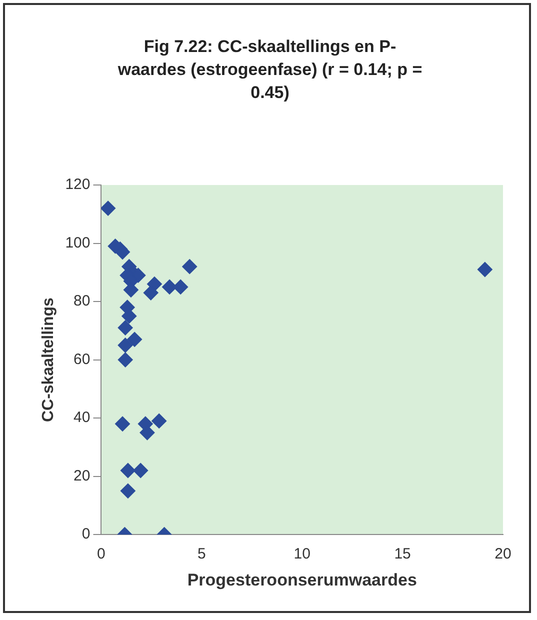 The image size is (537, 620). What do you see at coordinates (101, 554) in the screenshot?
I see `x-tick-label: 0` at bounding box center [101, 554].